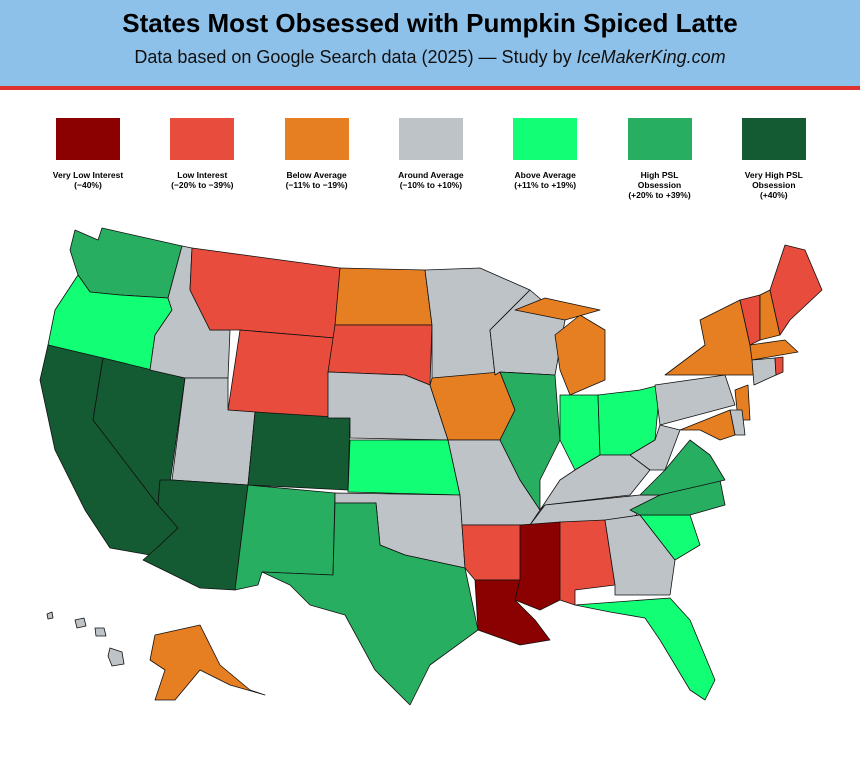  I want to click on legend-text: Around Average (−10% to +10%), so click(431, 180).